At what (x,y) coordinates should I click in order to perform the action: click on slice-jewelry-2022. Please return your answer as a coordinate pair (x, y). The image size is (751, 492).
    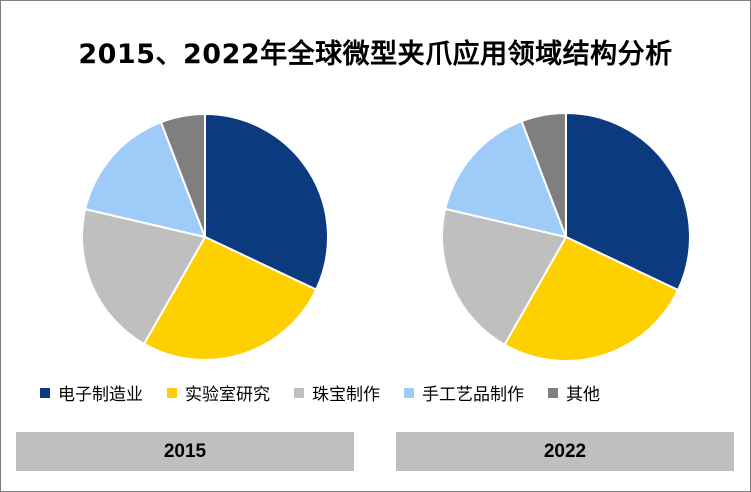
    Looking at the image, I should click on (504, 277).